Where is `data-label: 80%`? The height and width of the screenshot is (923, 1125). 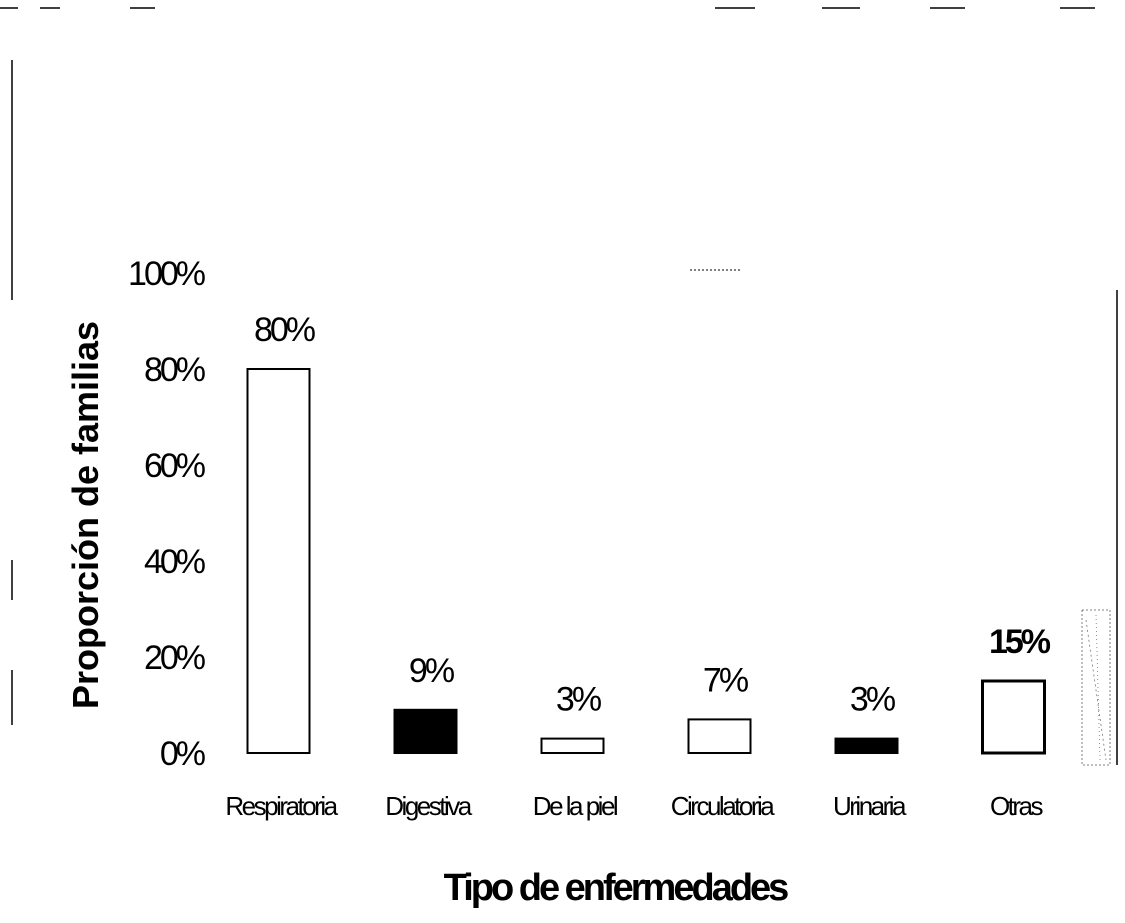
data-label: 80% is located at coordinates (285, 330).